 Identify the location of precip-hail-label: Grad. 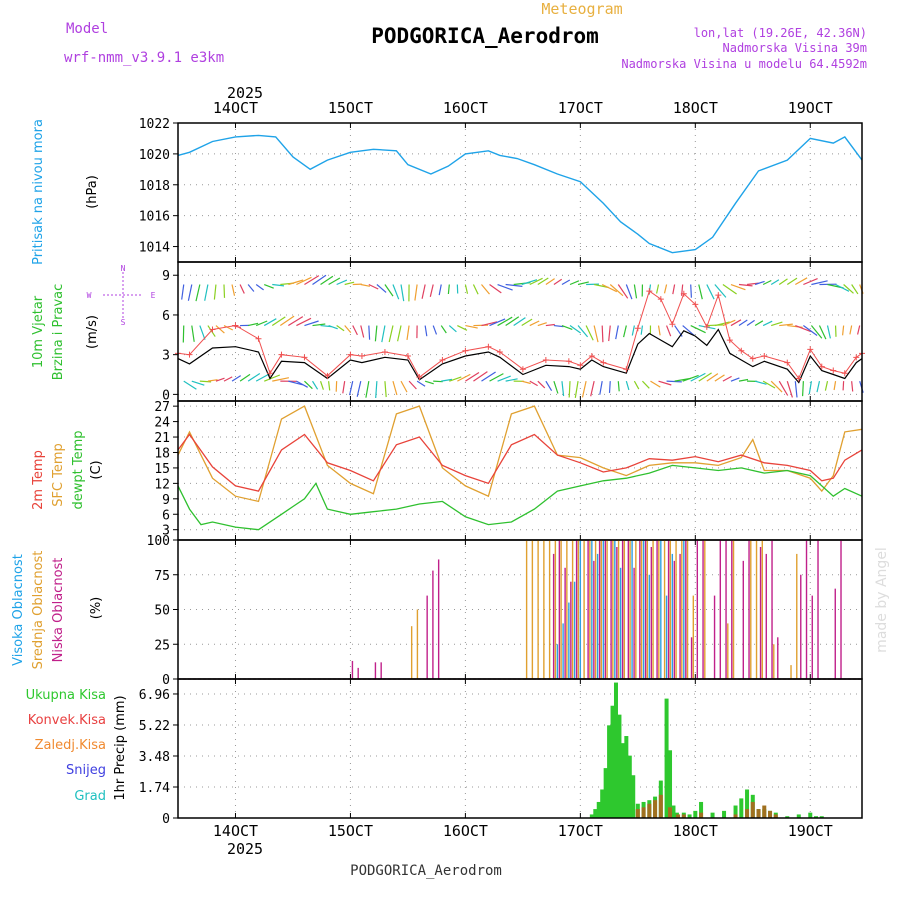
(90, 796).